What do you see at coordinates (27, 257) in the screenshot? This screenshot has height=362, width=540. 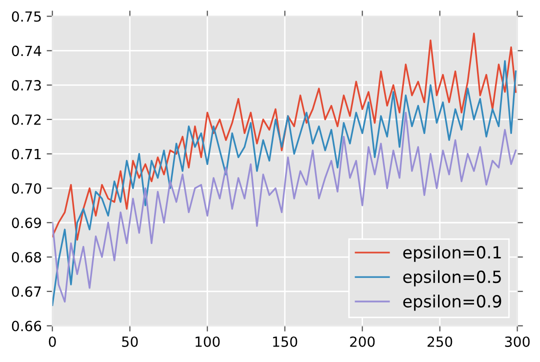 I see `y-tick-label: 0.68` at bounding box center [27, 257].